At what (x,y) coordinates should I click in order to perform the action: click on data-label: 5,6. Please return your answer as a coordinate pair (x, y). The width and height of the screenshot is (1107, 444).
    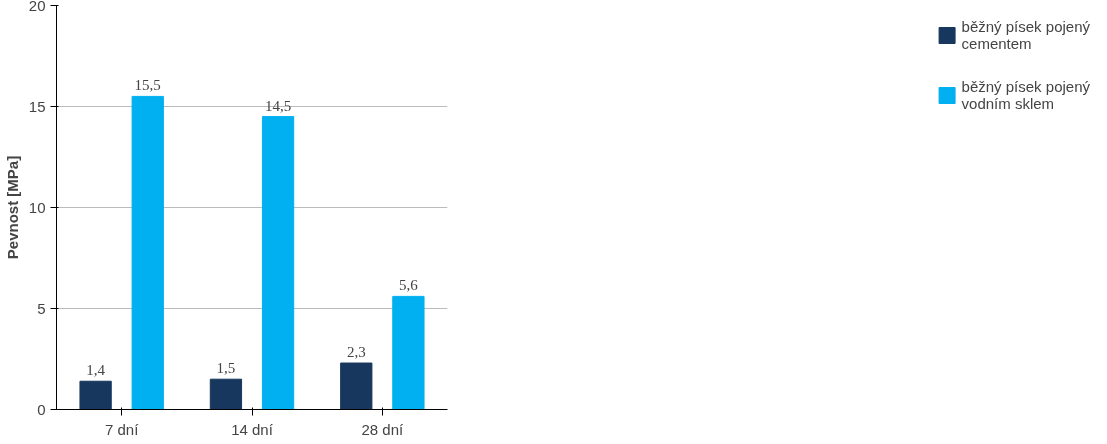
    Looking at the image, I should click on (409, 285).